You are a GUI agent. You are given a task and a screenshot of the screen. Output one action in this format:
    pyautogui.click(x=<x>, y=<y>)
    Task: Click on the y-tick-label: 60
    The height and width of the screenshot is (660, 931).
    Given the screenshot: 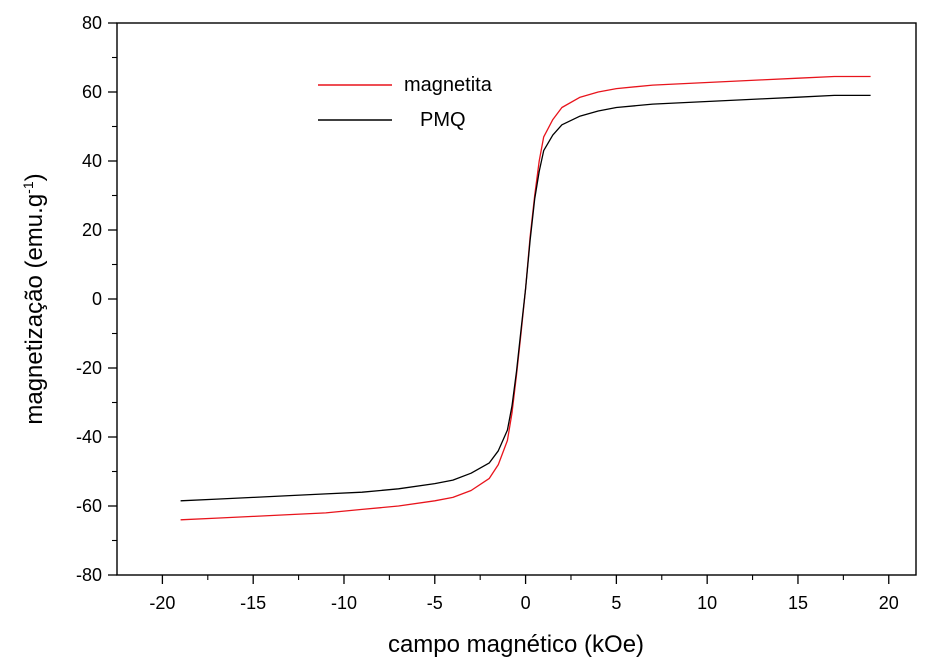 What is the action you would take?
    pyautogui.click(x=92, y=92)
    